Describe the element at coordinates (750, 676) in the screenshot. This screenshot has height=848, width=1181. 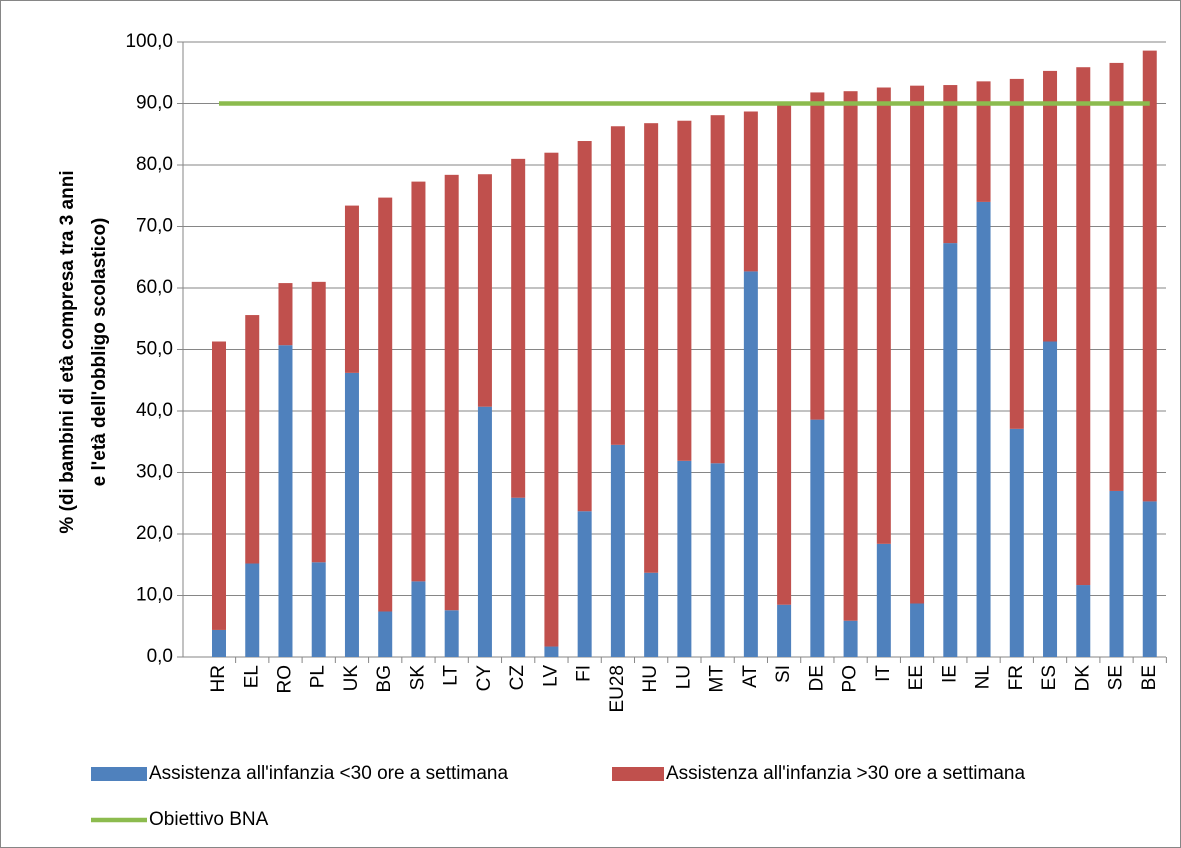
I see `x-tick-label: AT` at that location.